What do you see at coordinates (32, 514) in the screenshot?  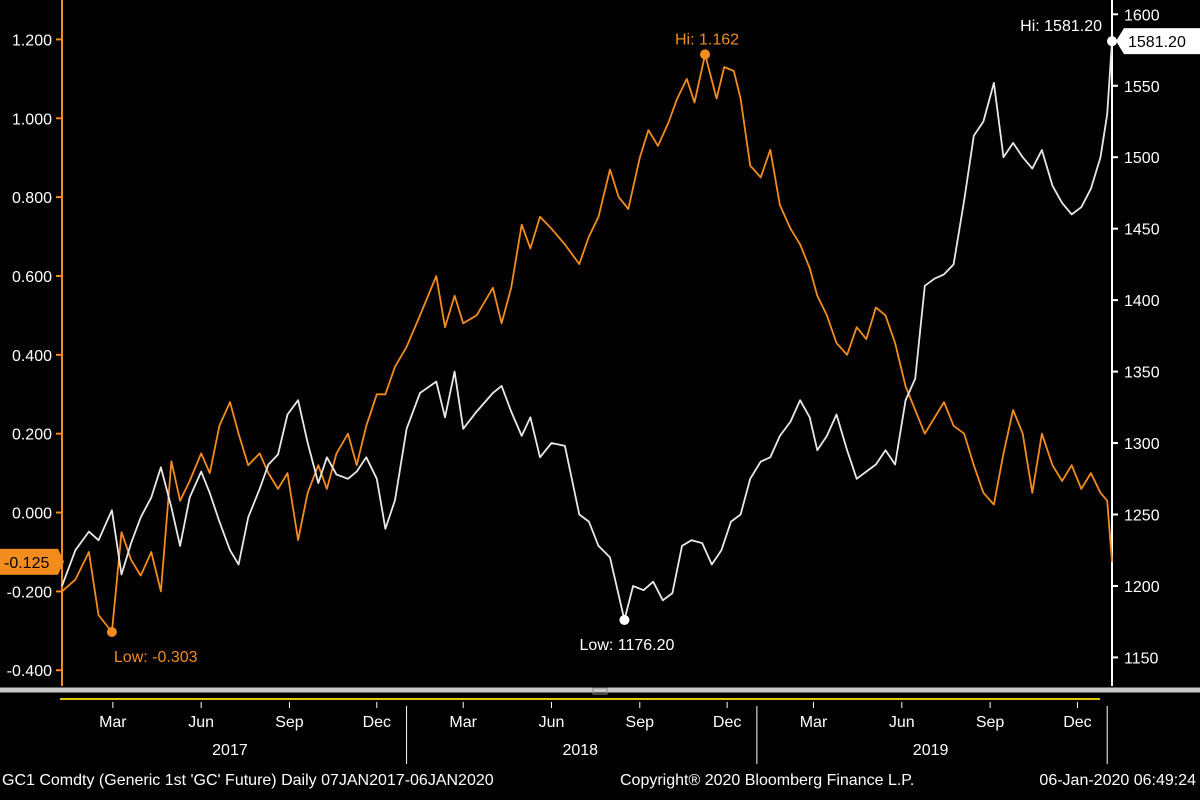 I see `left-axis-tick-label: 0.000` at bounding box center [32, 514].